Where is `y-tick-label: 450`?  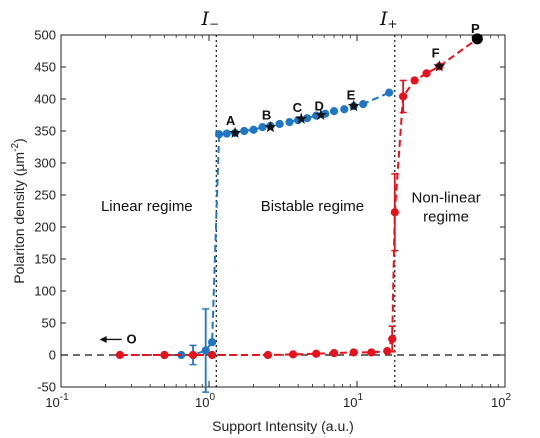 y-tick-label: 450 is located at coordinates (45, 67).